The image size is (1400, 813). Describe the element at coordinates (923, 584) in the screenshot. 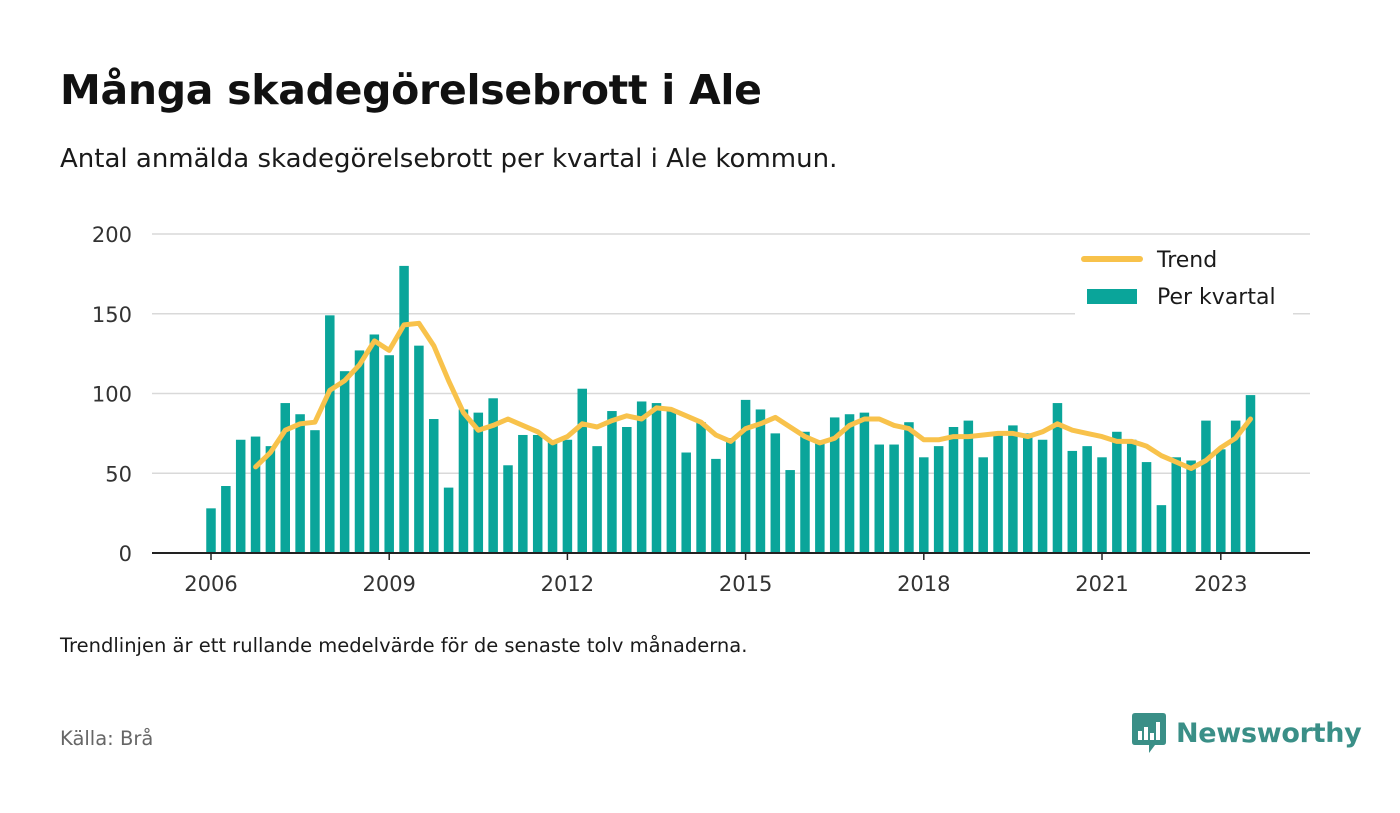

I see `x-tick-label: 2018` at that location.